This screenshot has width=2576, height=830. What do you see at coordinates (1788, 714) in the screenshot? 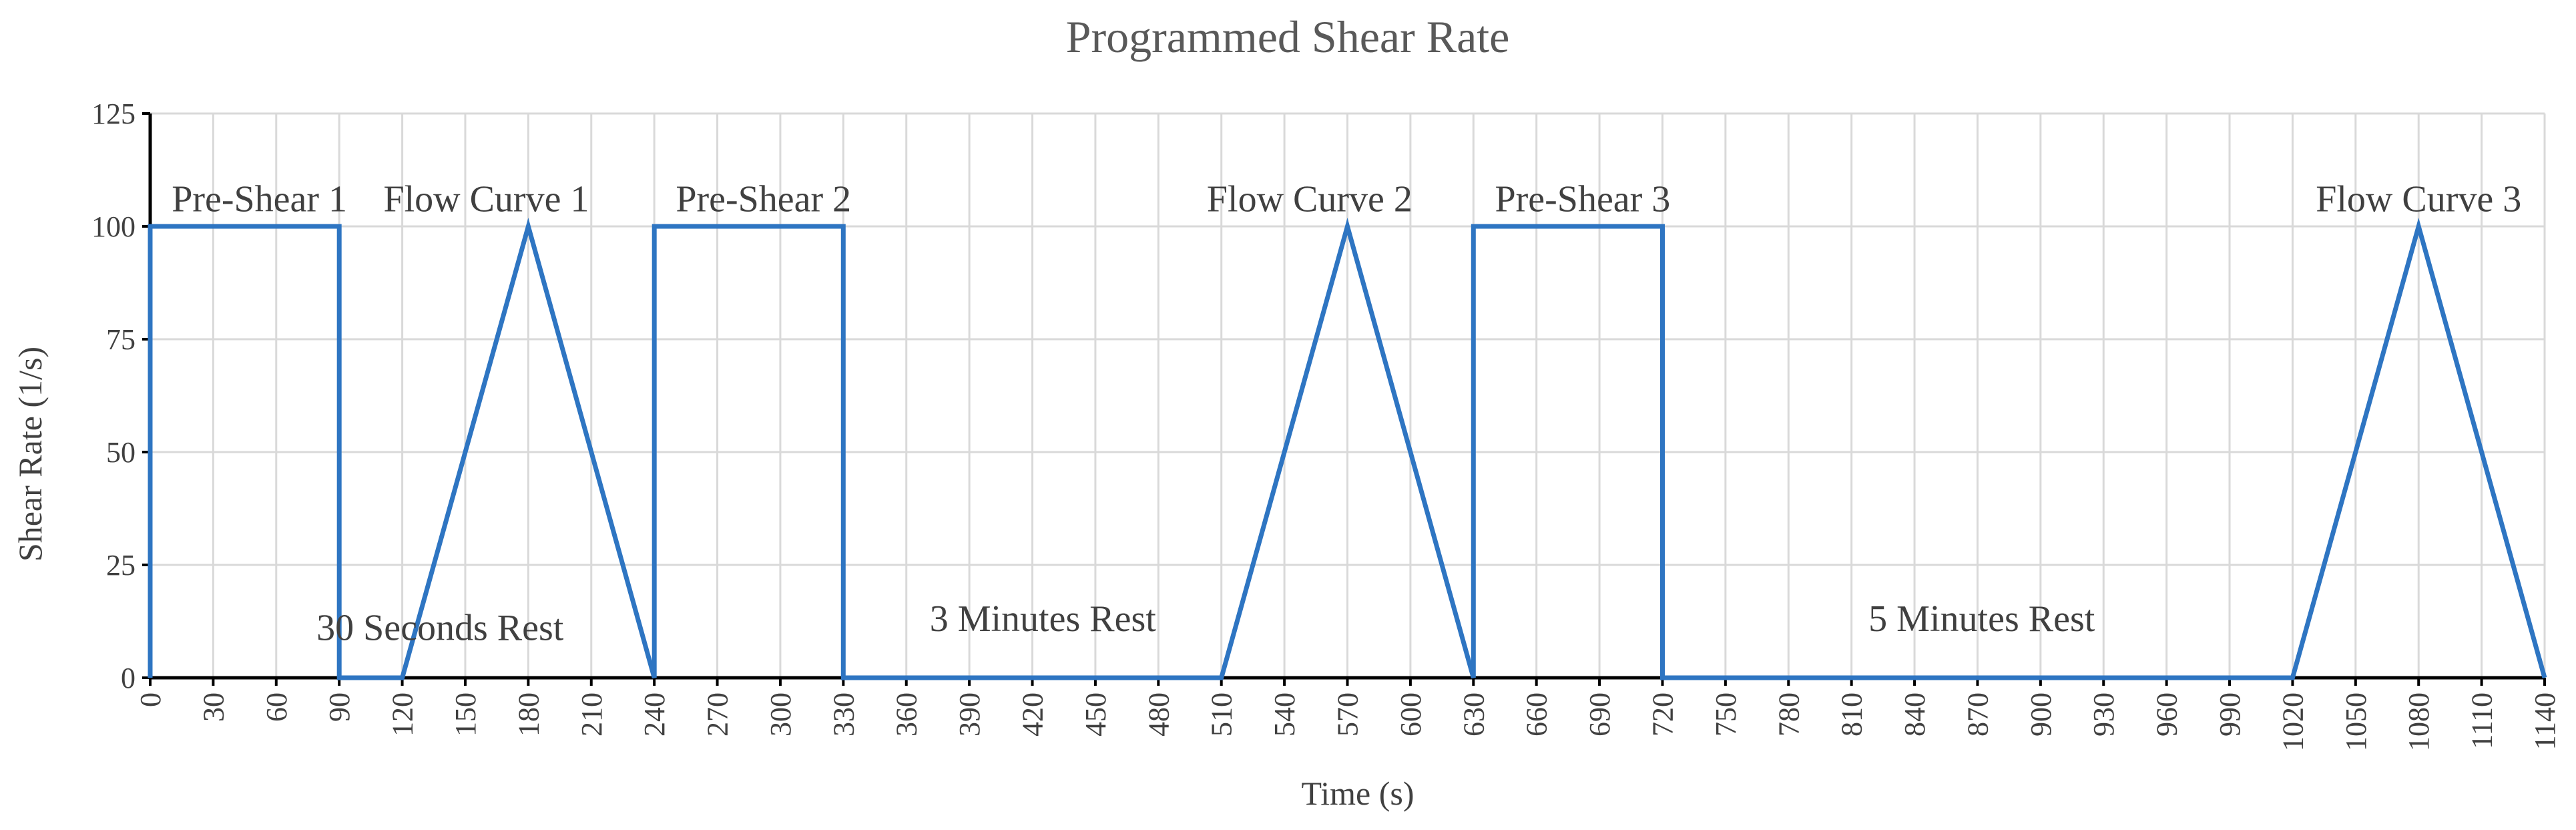
I see `x-tick-label: 780` at bounding box center [1788, 714].